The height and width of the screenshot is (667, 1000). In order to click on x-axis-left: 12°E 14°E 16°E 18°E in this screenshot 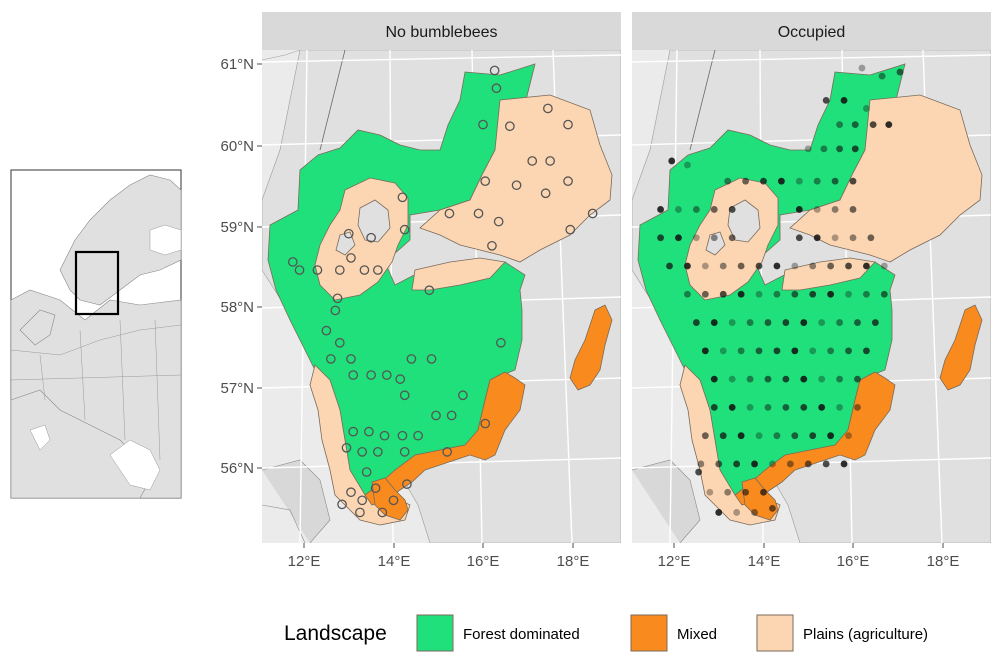, I will do `click(438, 556)`.